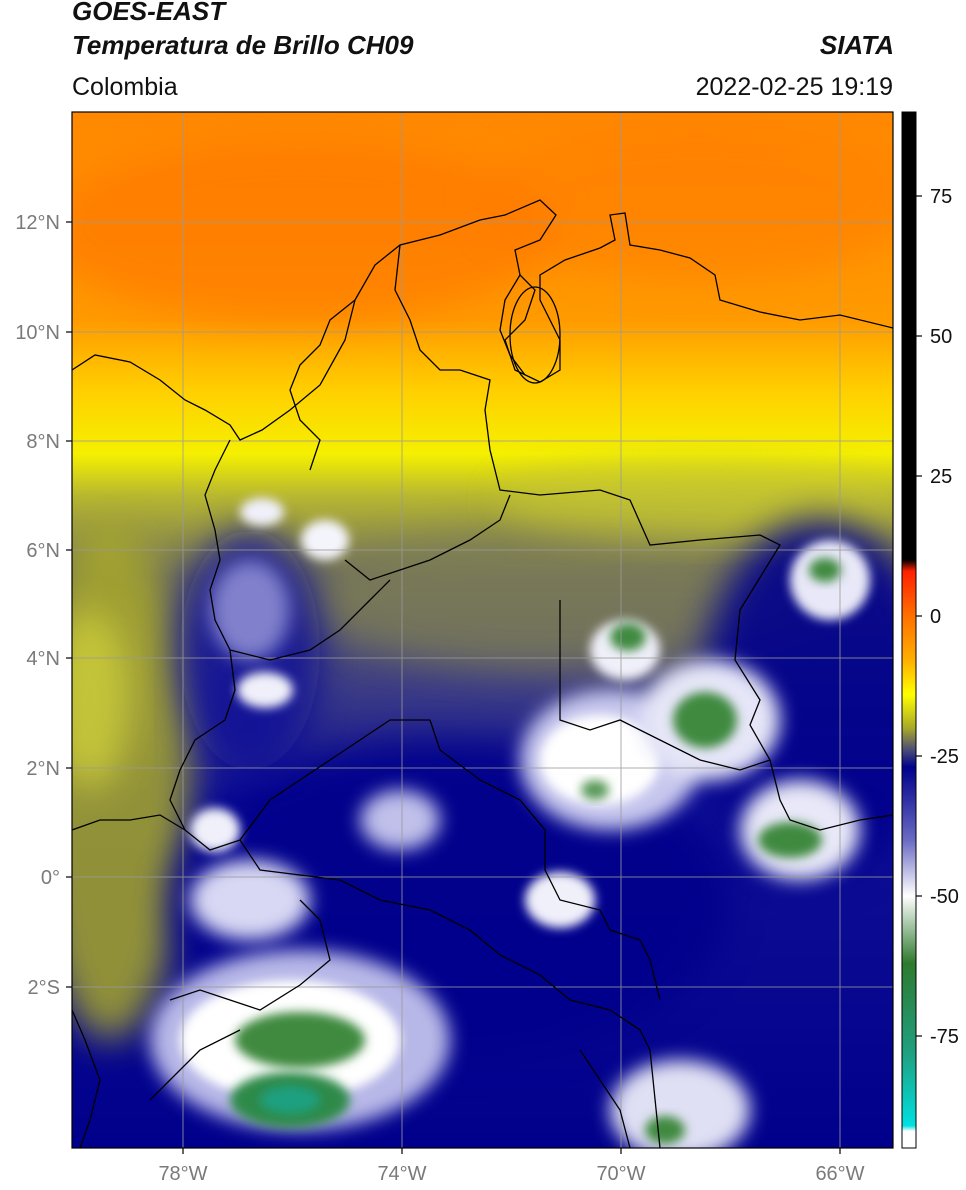 Image resolution: width=966 pixels, height=1190 pixels. I want to click on lon-label: 78°W, so click(182, 1174).